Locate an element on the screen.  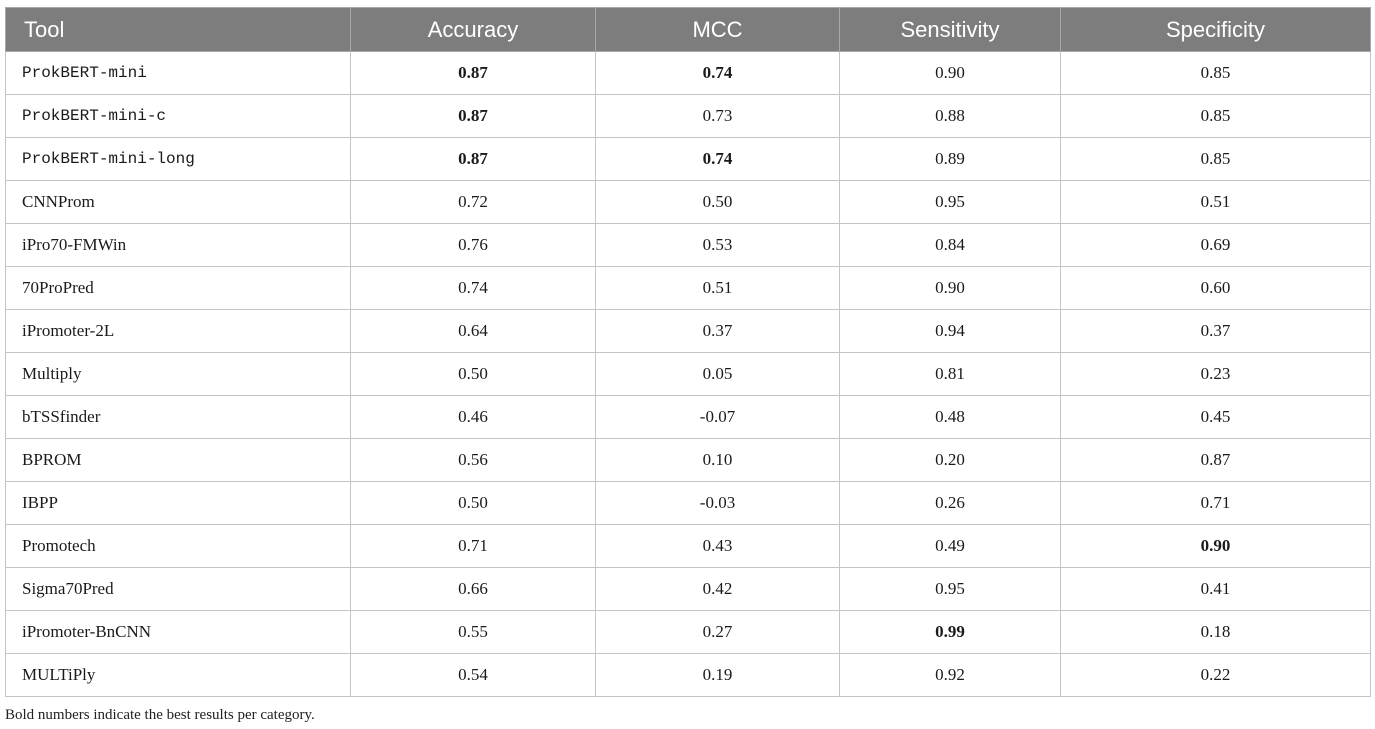
cell-tool: iPro70-FMWin is located at coordinates (178, 245).